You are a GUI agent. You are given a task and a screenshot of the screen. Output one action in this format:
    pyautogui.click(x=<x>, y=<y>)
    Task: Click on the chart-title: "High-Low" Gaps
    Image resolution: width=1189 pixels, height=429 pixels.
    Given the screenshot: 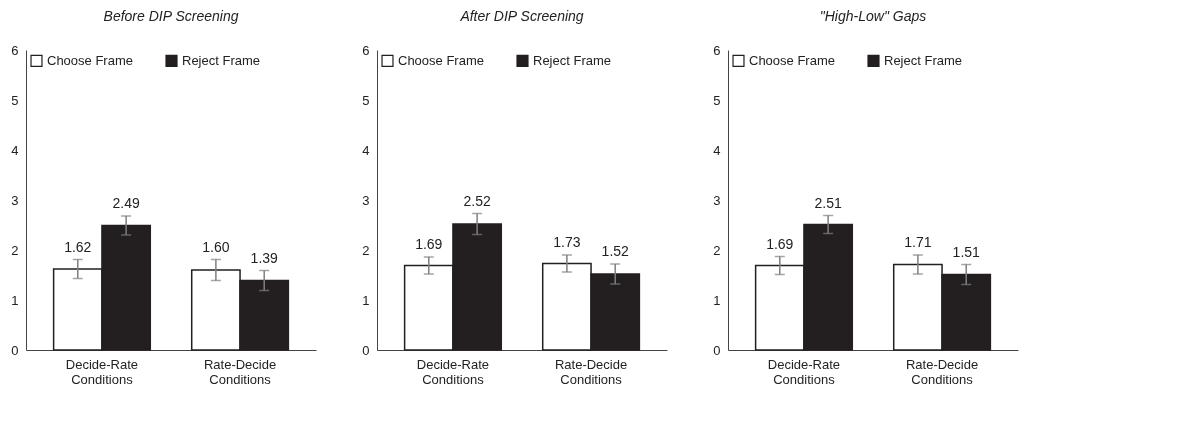 What is the action you would take?
    pyautogui.click(x=873, y=16)
    